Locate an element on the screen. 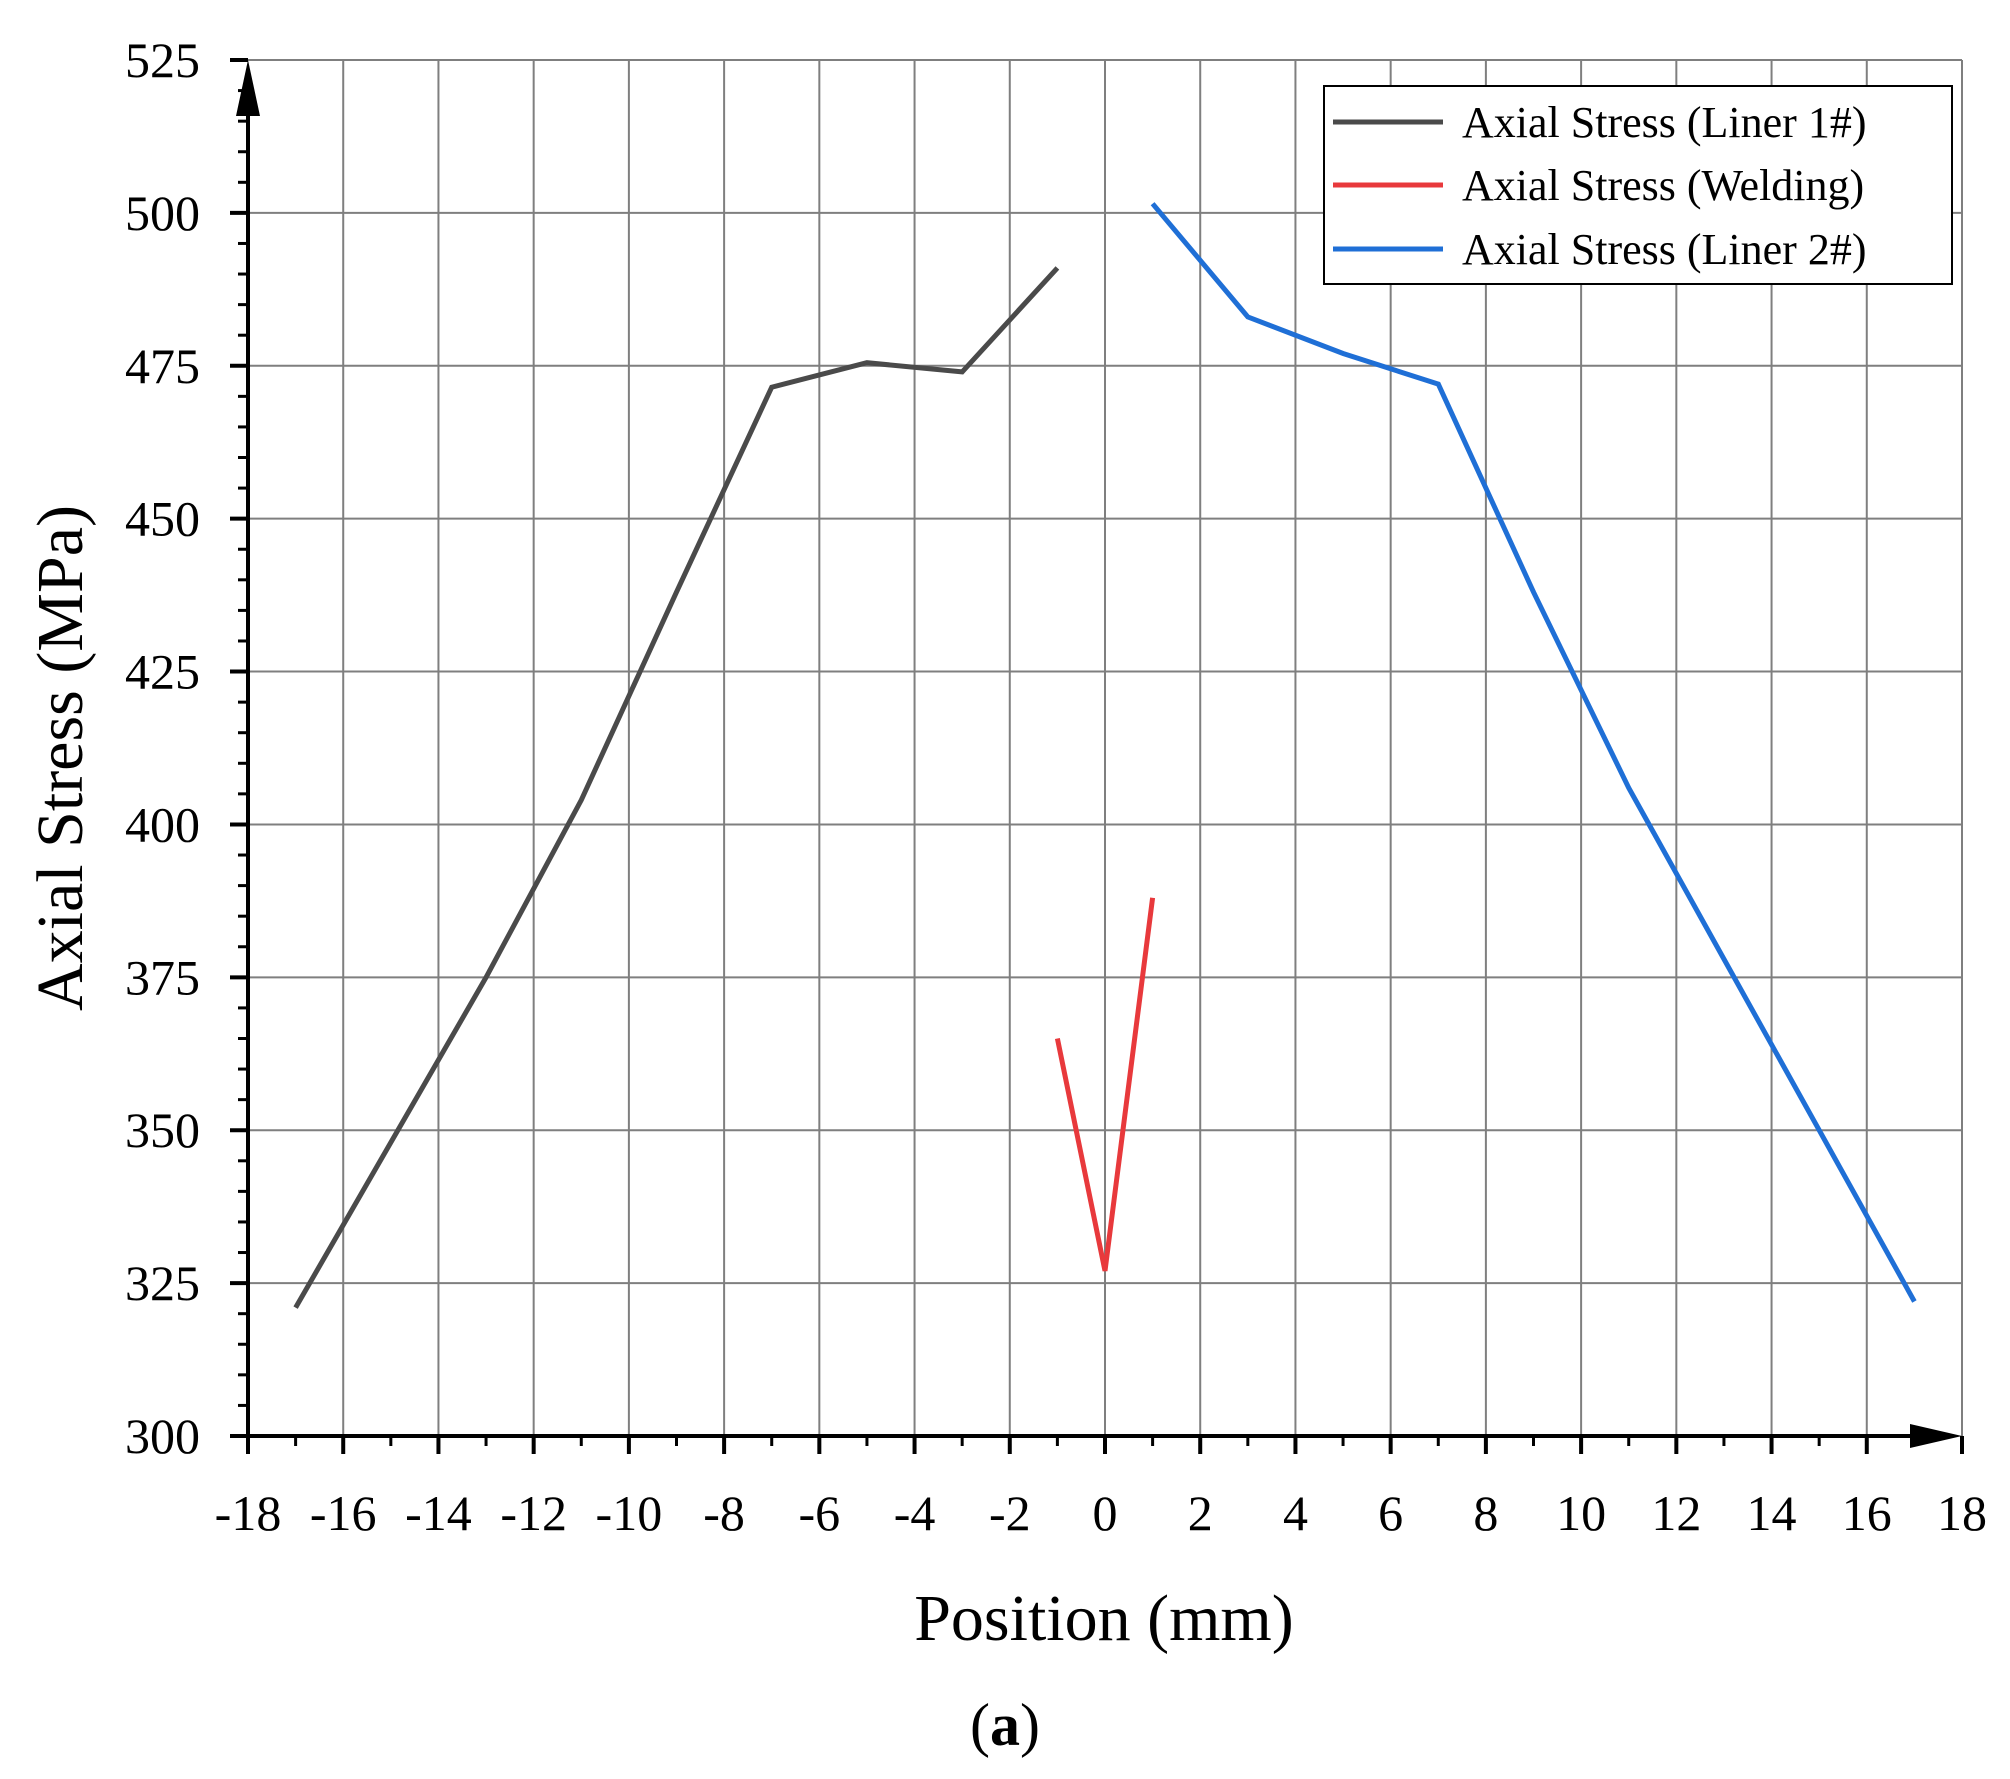  legend-label-liner1: Axial Stress (Liner 1#) is located at coordinates (1664, 122).